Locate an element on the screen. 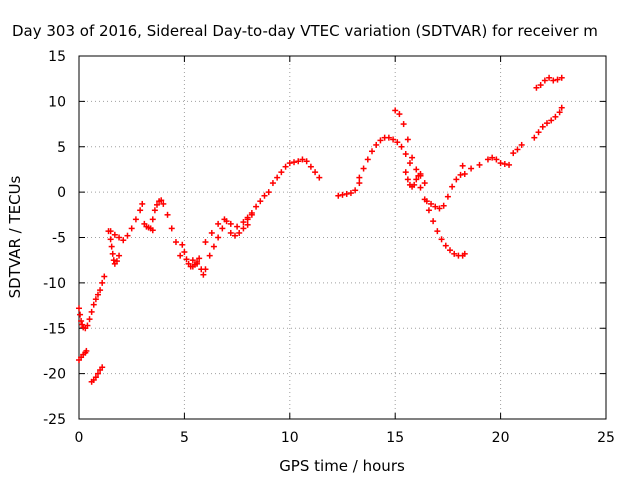 The image size is (640, 480). x-tick-label: 15 is located at coordinates (395, 438).